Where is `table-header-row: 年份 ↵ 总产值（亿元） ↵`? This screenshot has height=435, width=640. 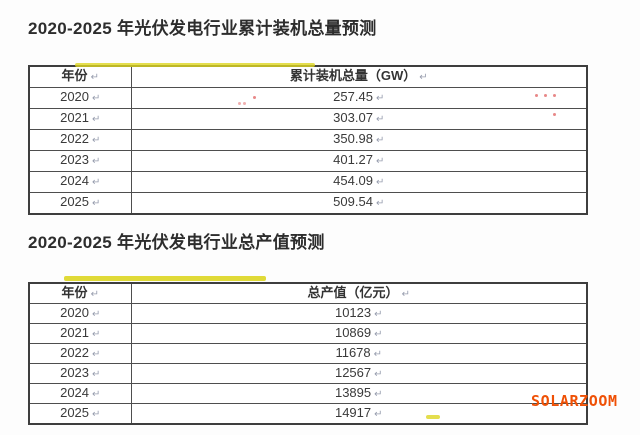 table-header-row: 年份 ↵ 总产值（亿元） ↵ is located at coordinates (308, 293).